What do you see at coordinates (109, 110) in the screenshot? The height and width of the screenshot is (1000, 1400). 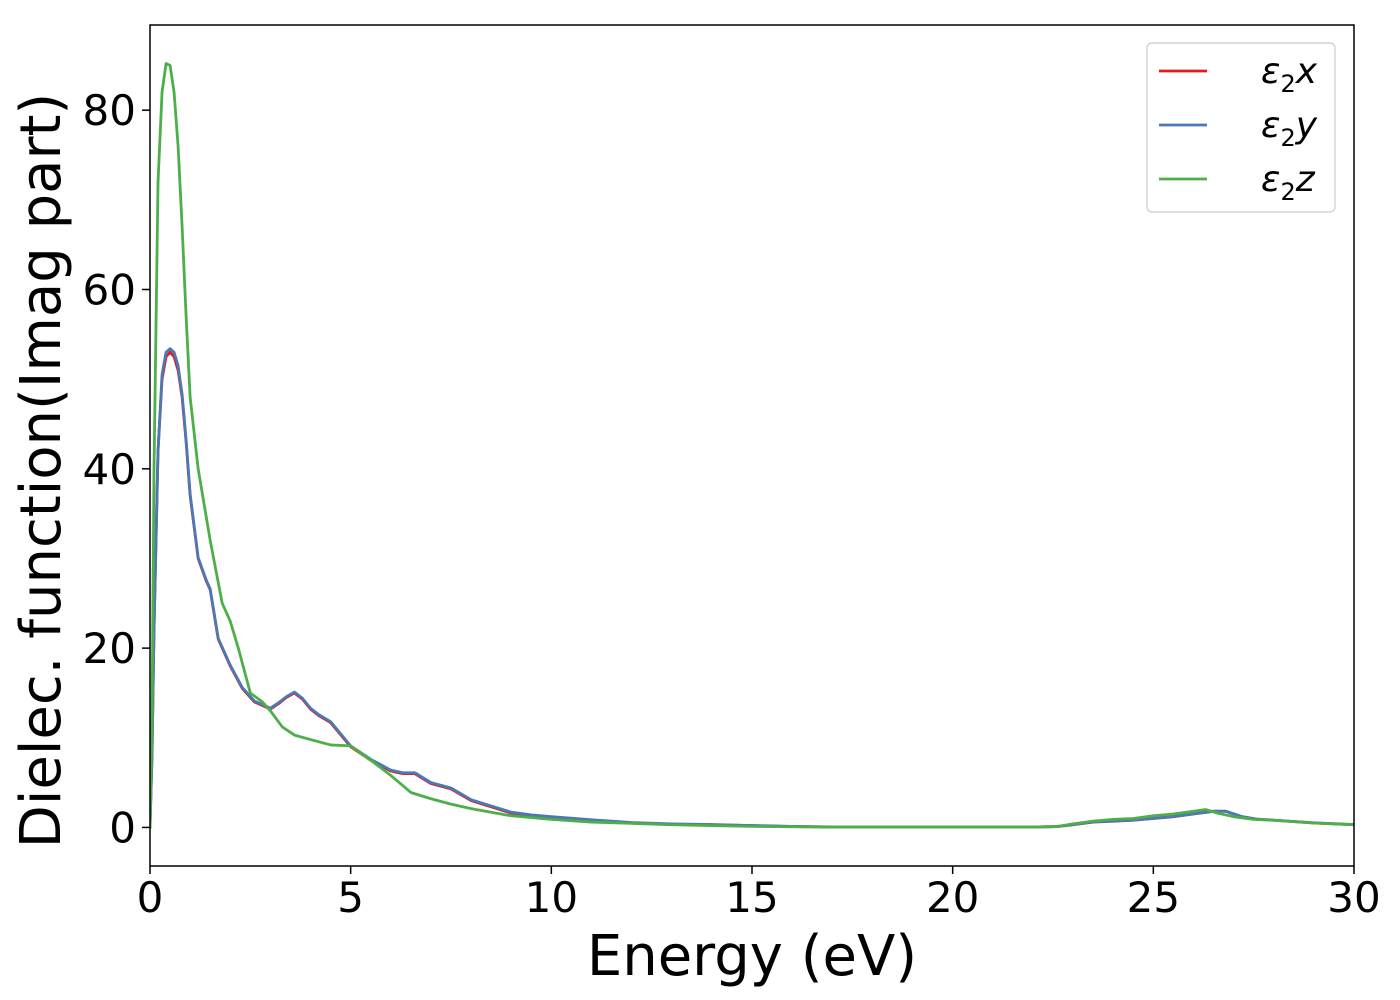 I see `y-tick-label: 80` at bounding box center [109, 110].